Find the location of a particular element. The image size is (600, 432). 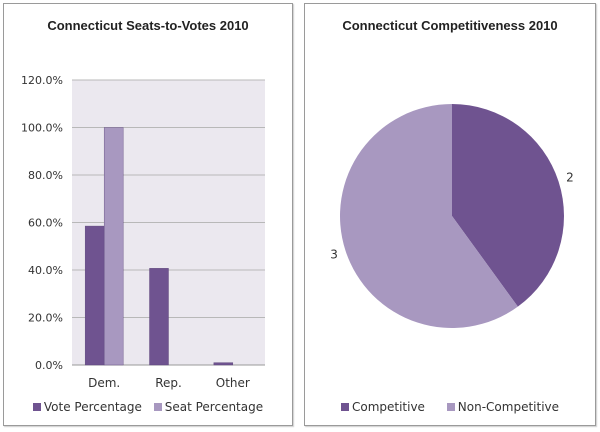

pie-data-label: 3 is located at coordinates (334, 254).